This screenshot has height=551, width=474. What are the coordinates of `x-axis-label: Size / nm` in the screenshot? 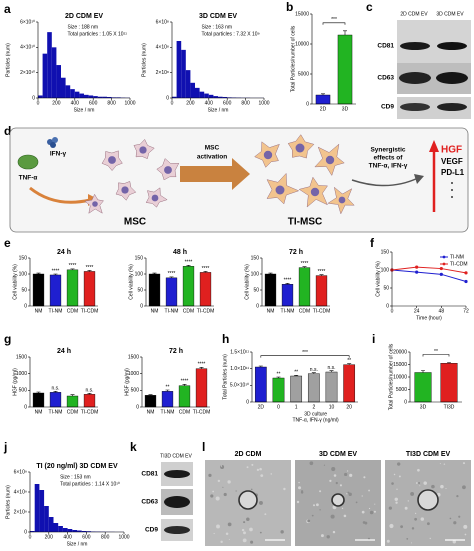 It's located at (218, 110).